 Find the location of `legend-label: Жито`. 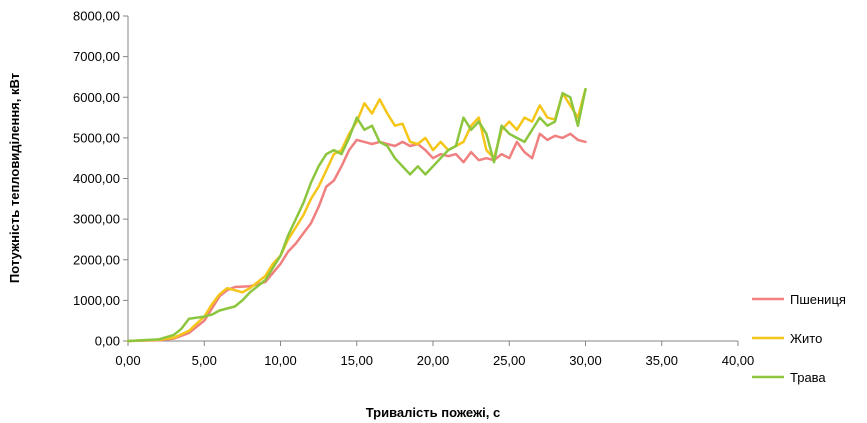

legend-label: Жито is located at coordinates (806, 338).